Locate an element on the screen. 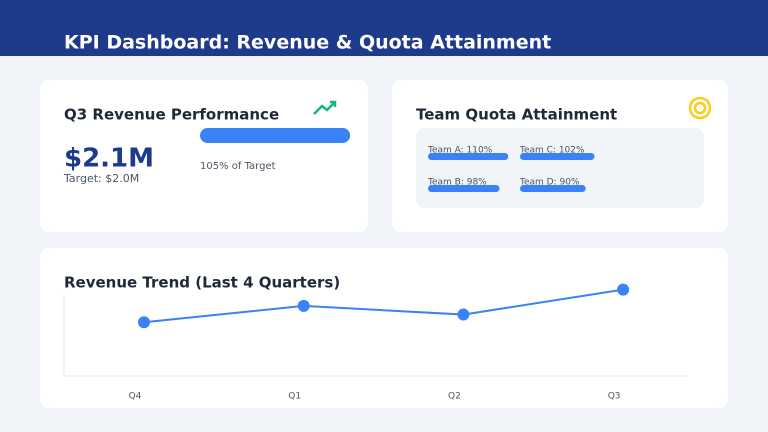  chart-title: Revenue Trend (Last 4 Quarters) is located at coordinates (202, 283).